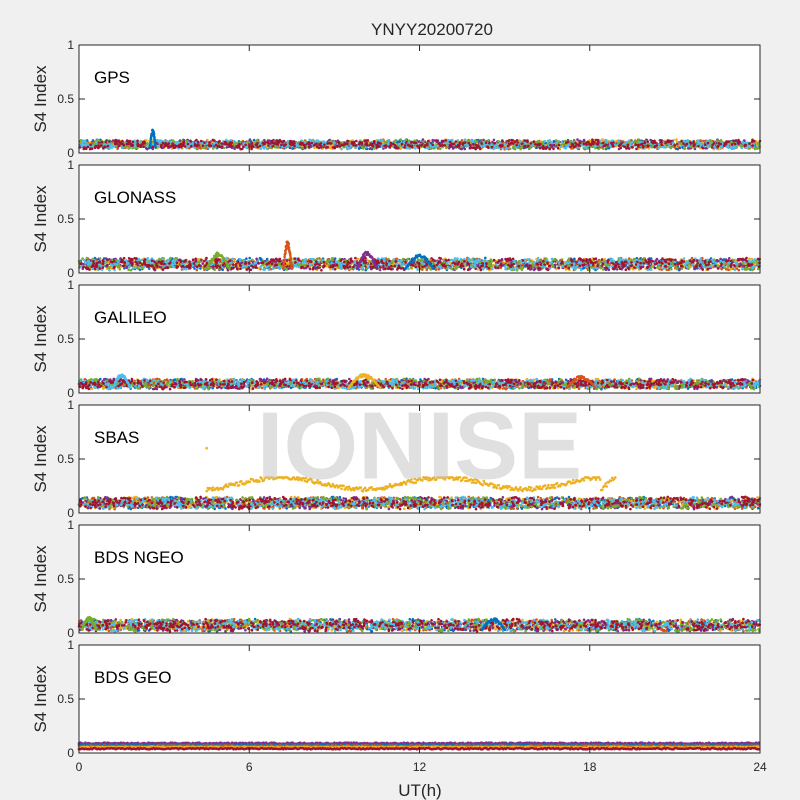 Image resolution: width=800 pixels, height=800 pixels. What do you see at coordinates (40, 99) in the screenshot?
I see `y-axis-label: S4 Index` at bounding box center [40, 99].